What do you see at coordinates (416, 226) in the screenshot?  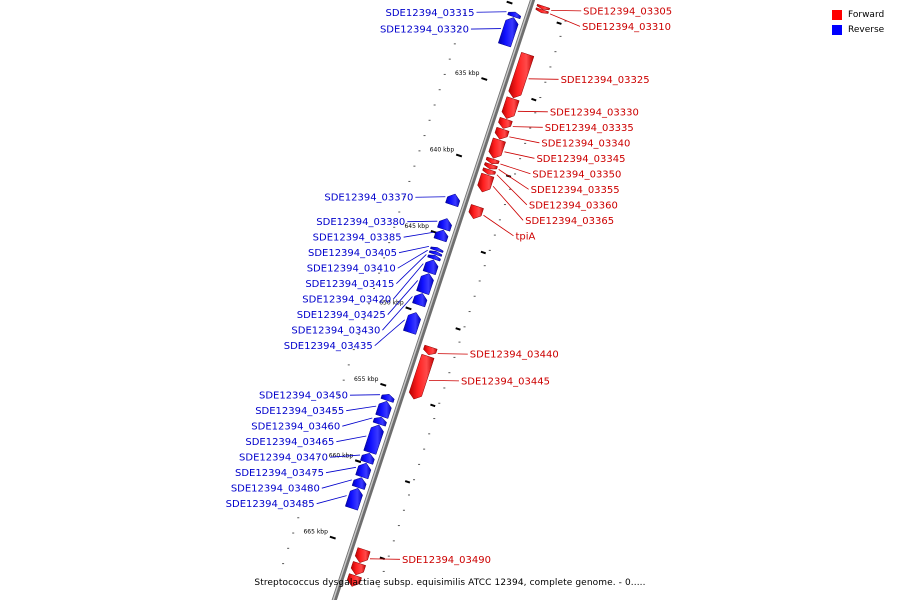 I see `tick-label-645: 645 kbp` at bounding box center [416, 226].